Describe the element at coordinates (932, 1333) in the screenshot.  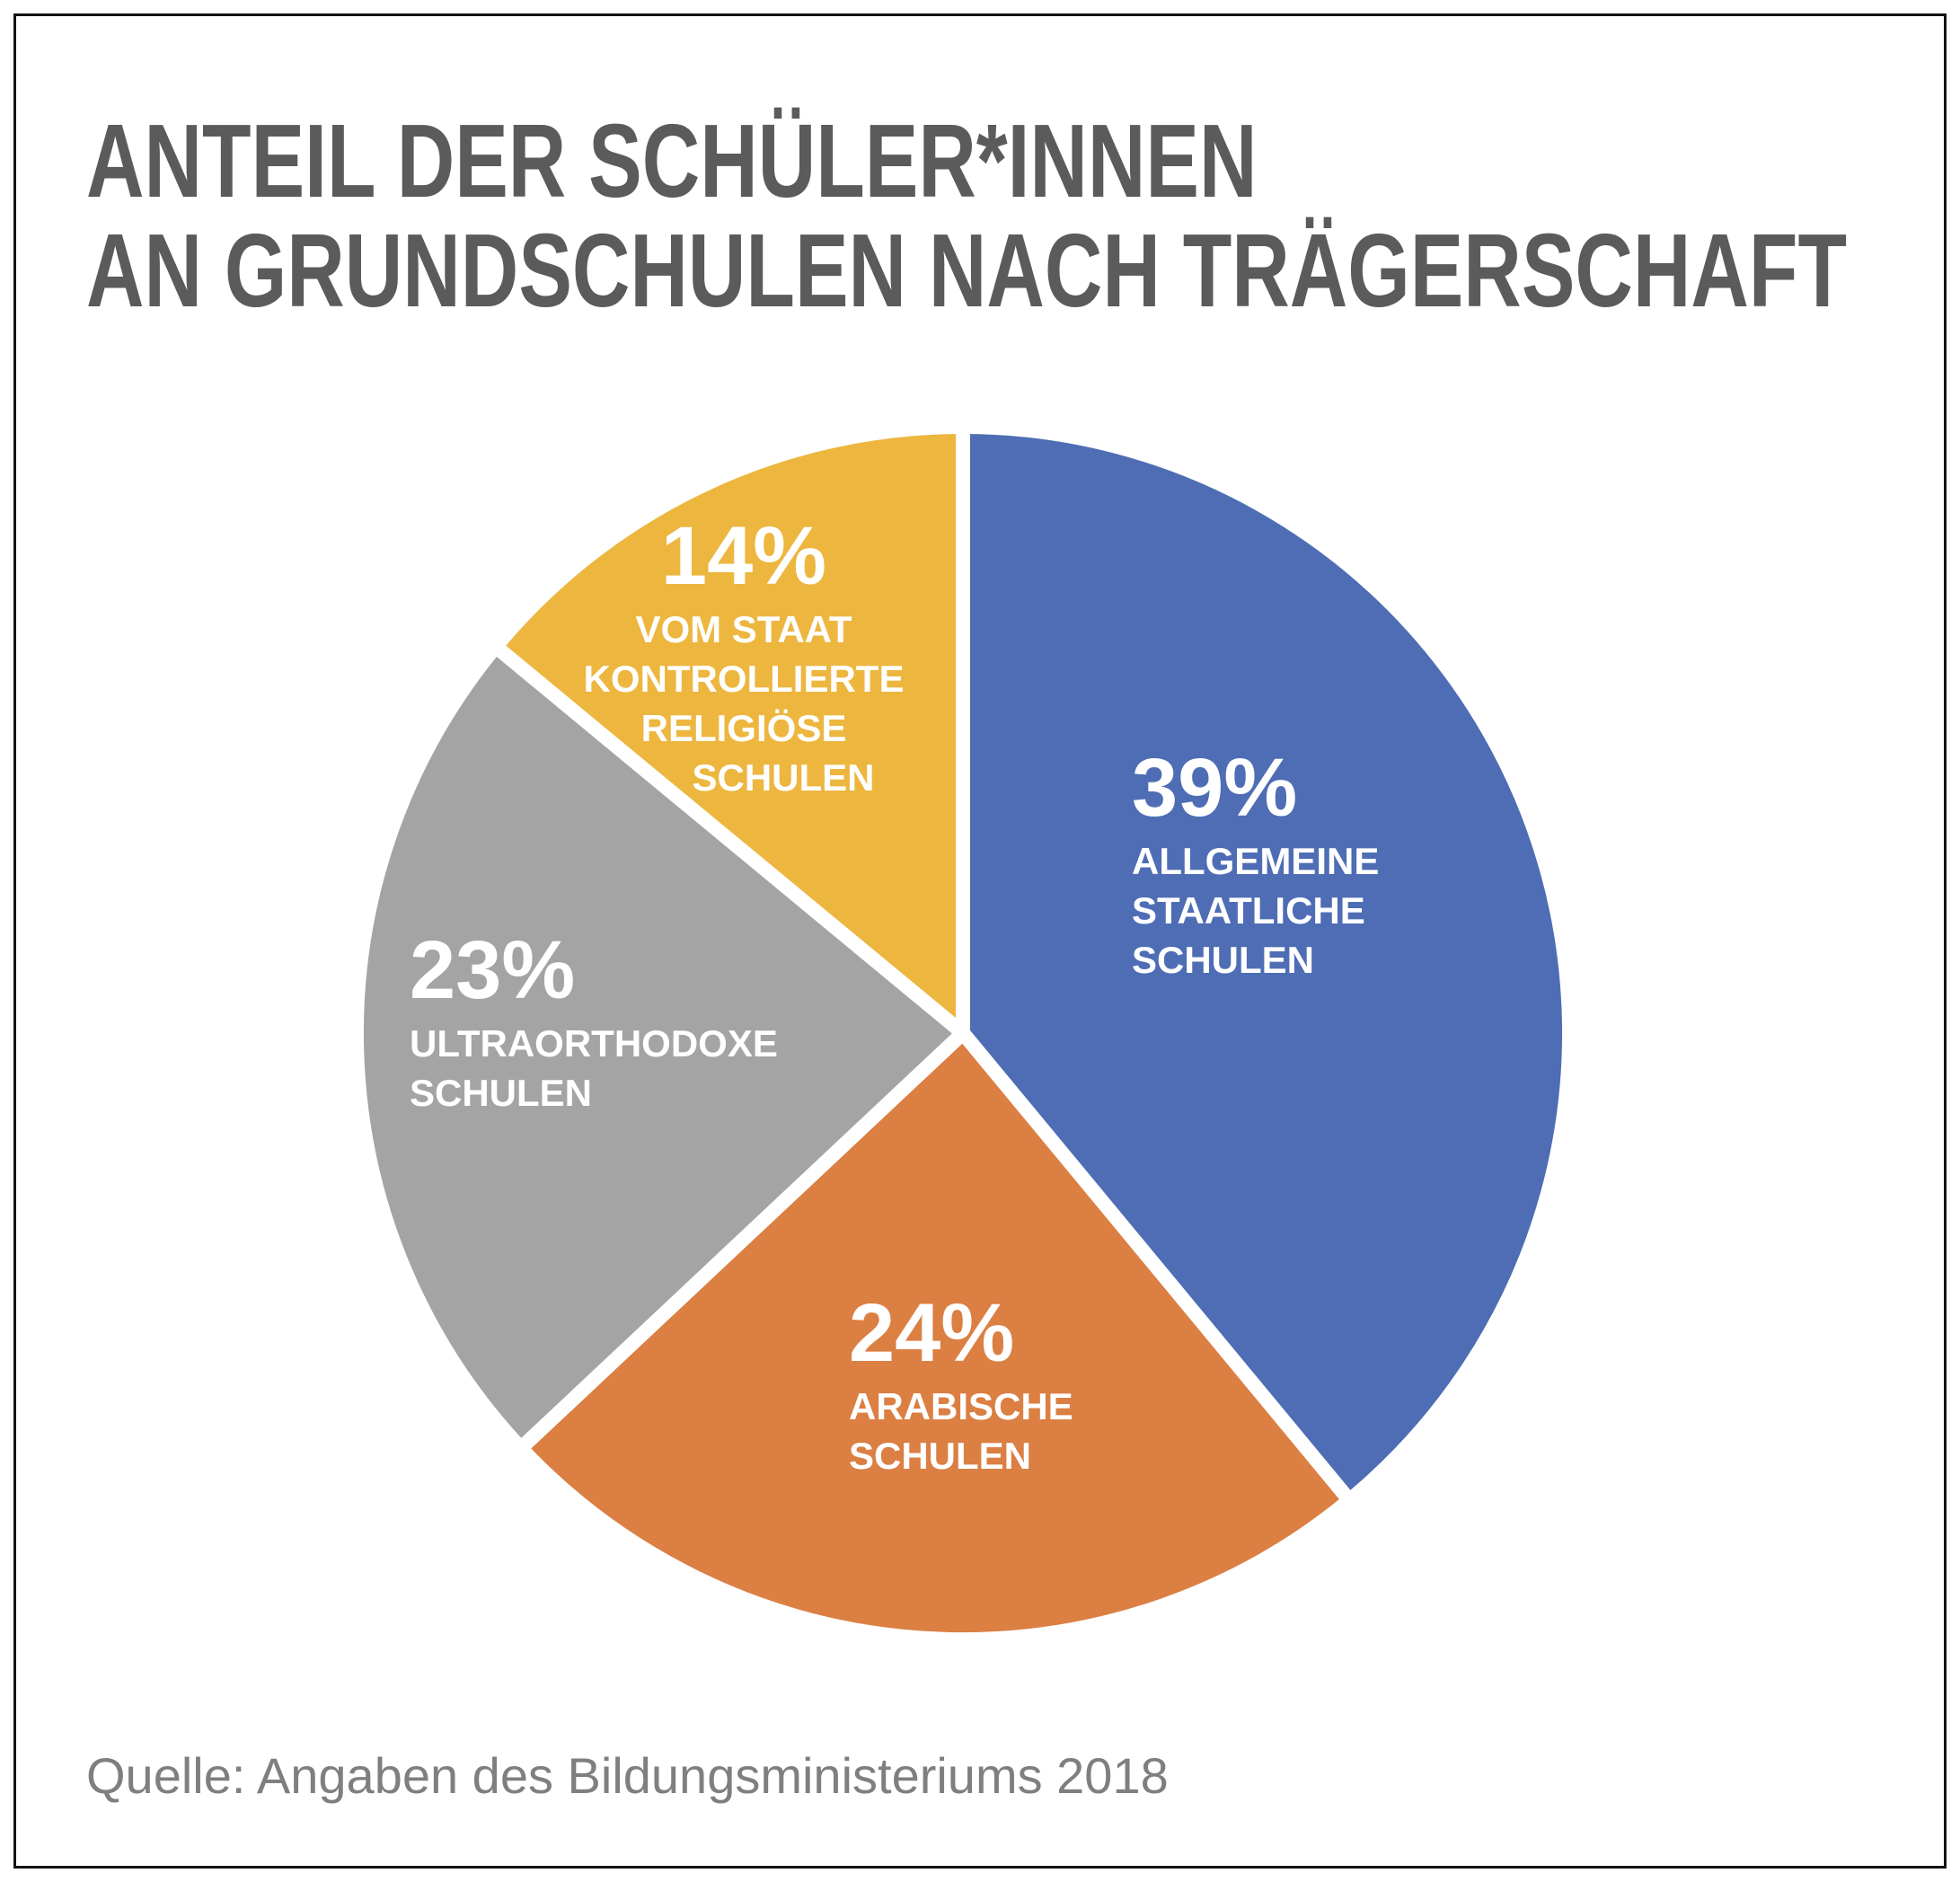
I see `slice-value: 24%` at that location.